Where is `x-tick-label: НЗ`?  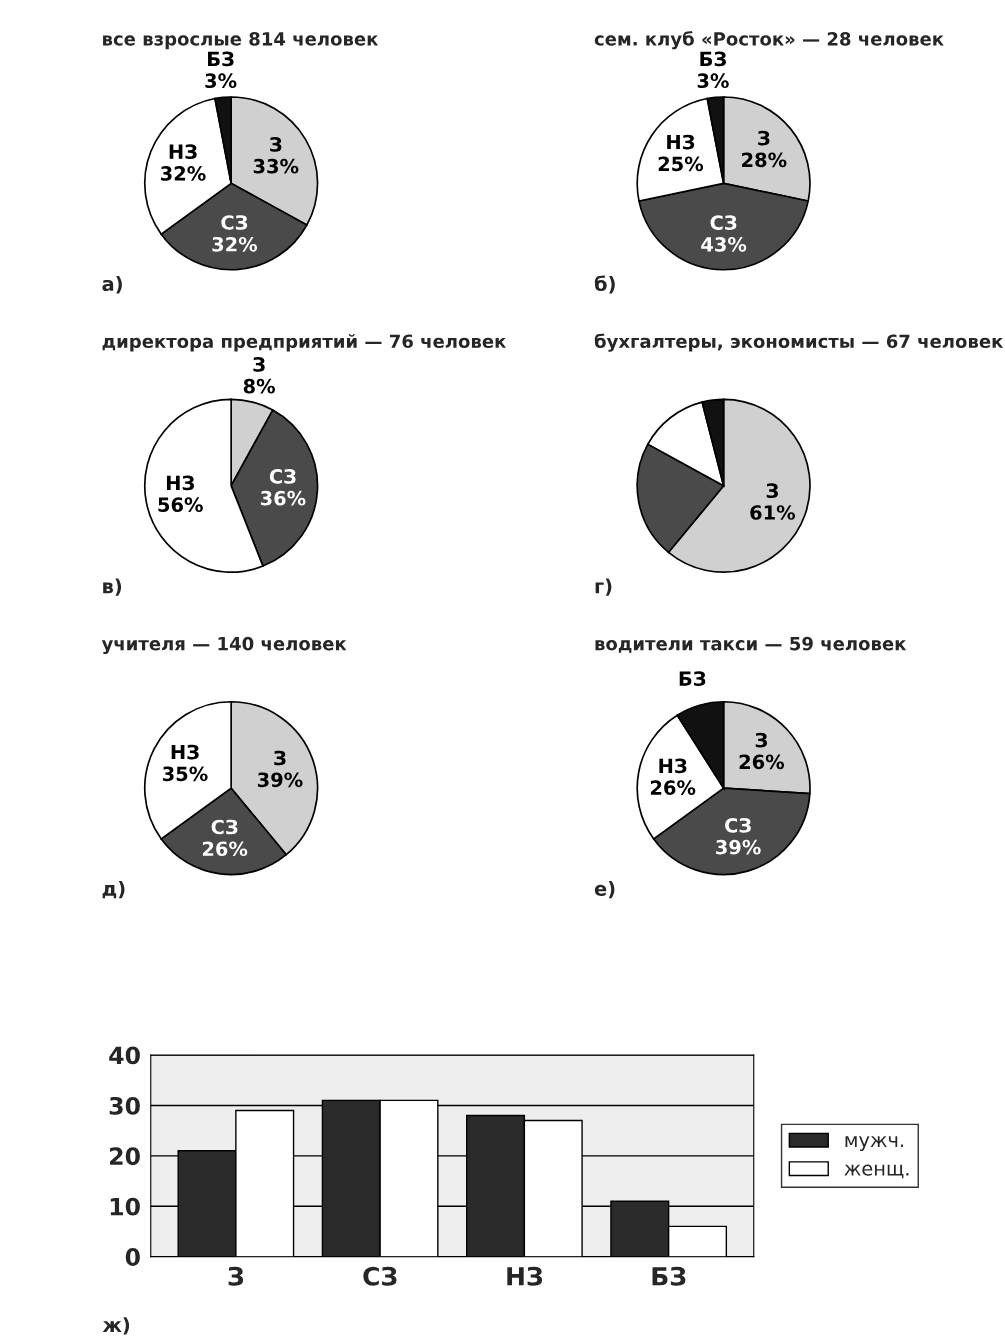 x-tick-label: НЗ is located at coordinates (525, 1276).